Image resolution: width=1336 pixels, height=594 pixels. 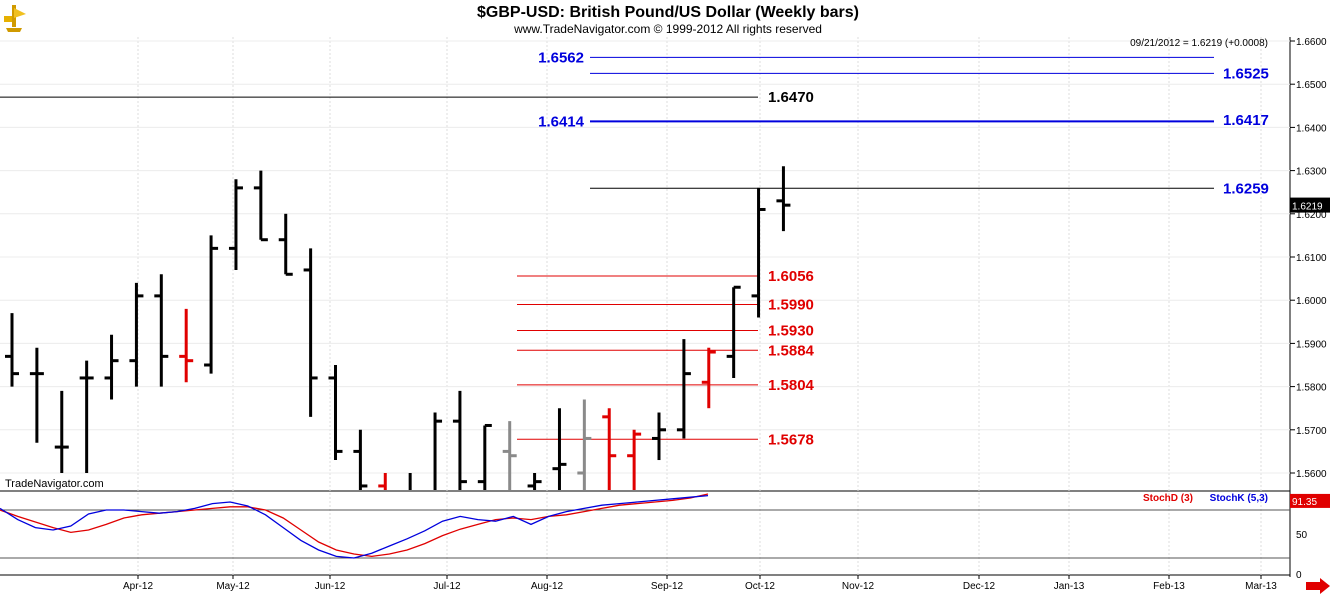 I want to click on x-tick-label: Feb-13, so click(x=1169, y=586).